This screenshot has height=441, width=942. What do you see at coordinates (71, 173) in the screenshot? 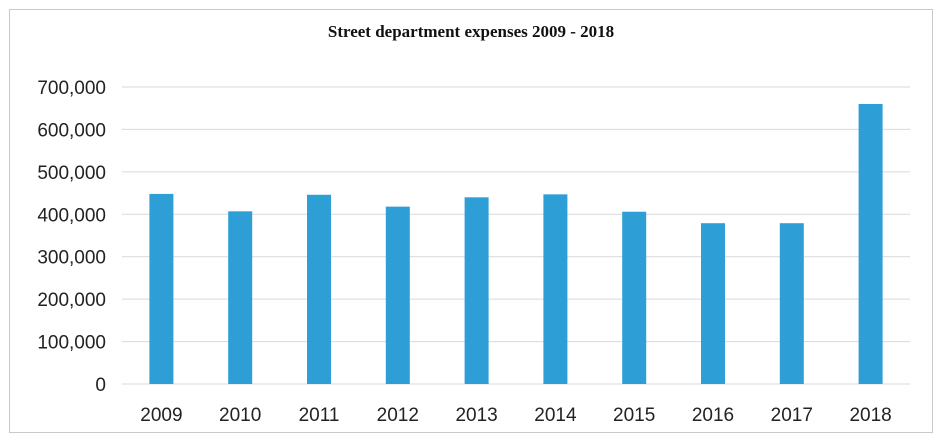
I see `y-tick-label: 500,000` at bounding box center [71, 173].